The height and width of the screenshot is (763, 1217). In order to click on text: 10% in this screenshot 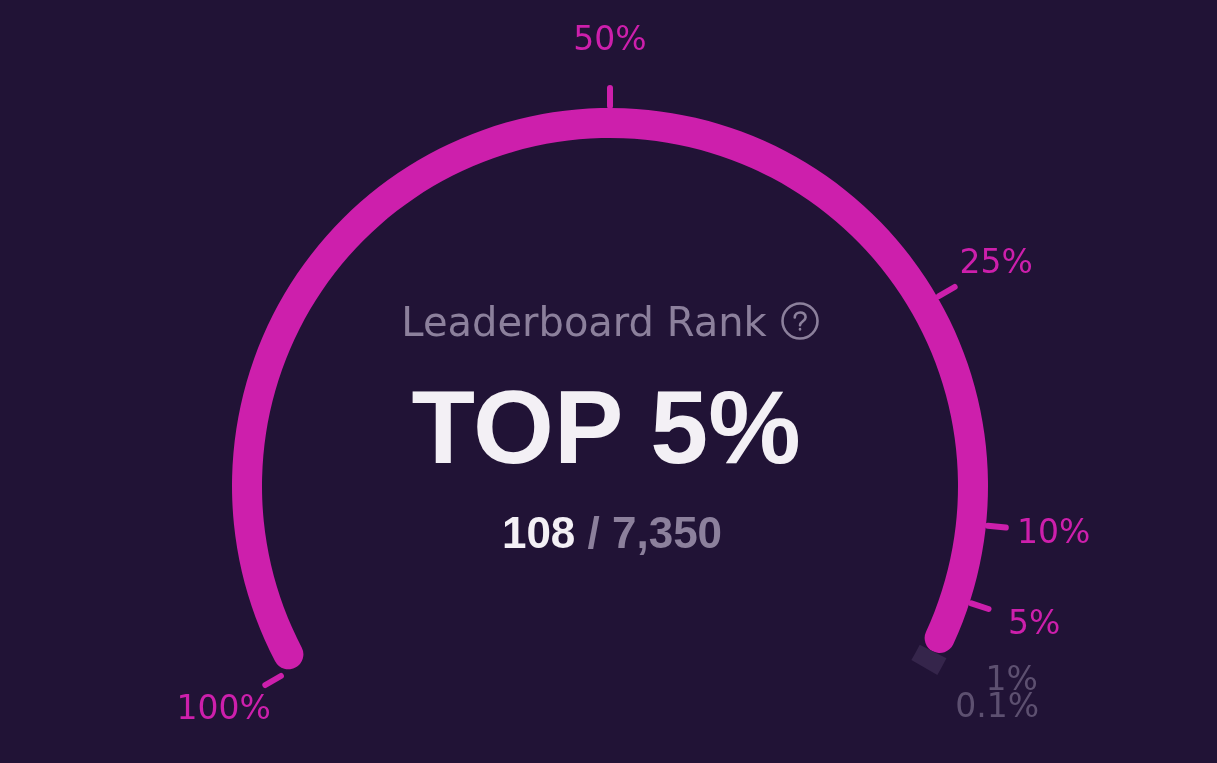, I will do `click(1053, 531)`.